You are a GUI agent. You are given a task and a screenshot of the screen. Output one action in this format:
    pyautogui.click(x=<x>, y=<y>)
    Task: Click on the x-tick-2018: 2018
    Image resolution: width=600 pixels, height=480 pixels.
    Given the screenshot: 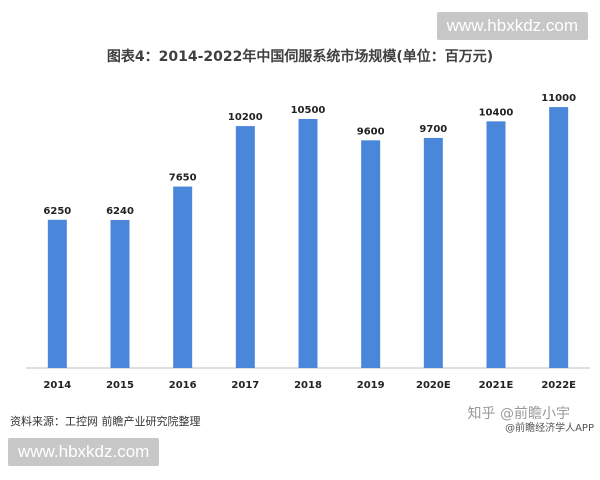 What is the action you would take?
    pyautogui.click(x=308, y=385)
    